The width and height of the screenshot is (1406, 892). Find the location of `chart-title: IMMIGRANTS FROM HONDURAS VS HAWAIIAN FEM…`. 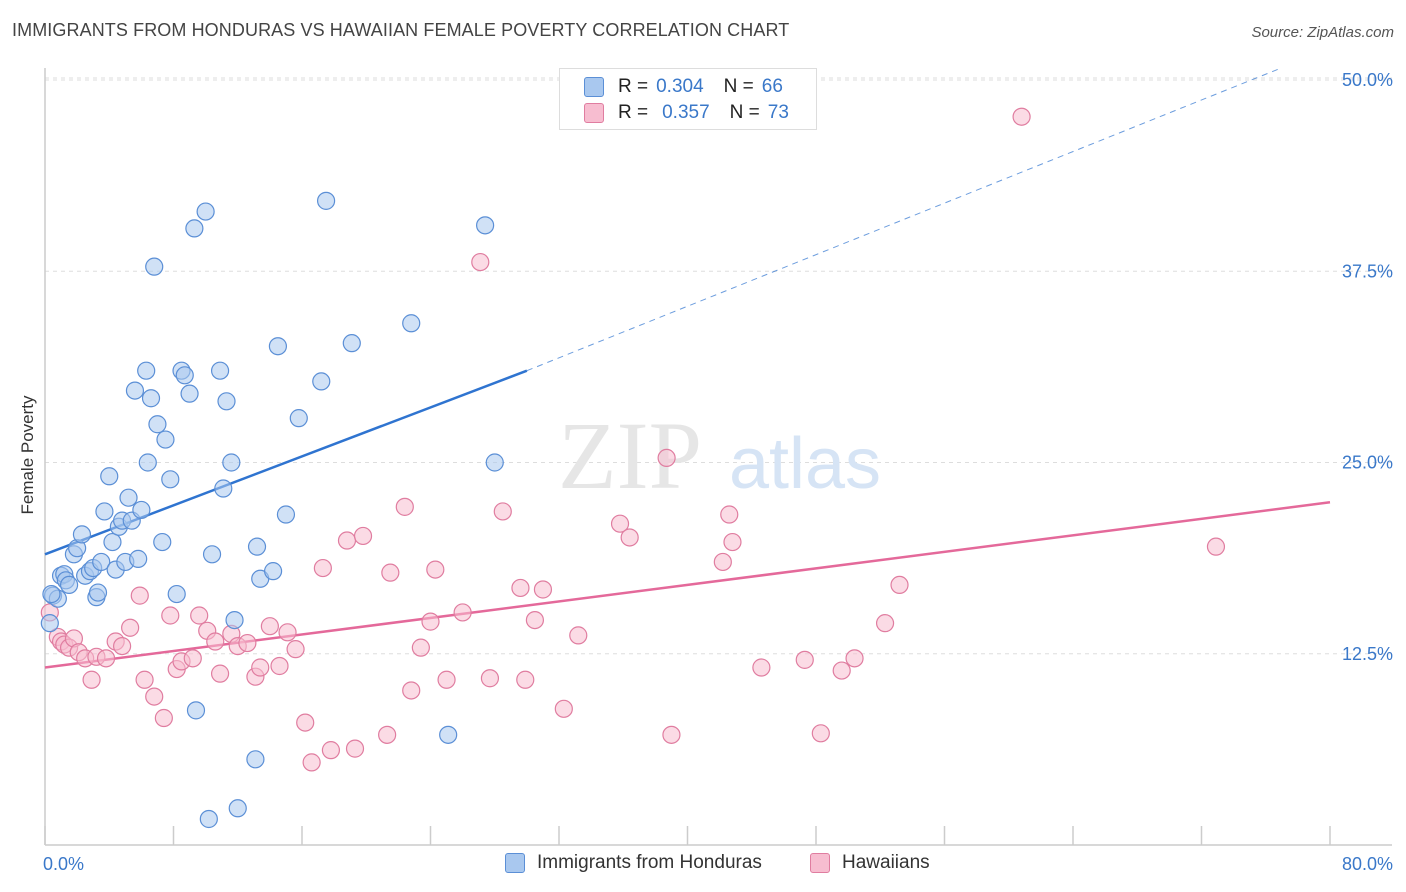

chart-title: IMMIGRANTS FROM HONDURAS VS HAWAIIAN FEM… is located at coordinates (401, 30).